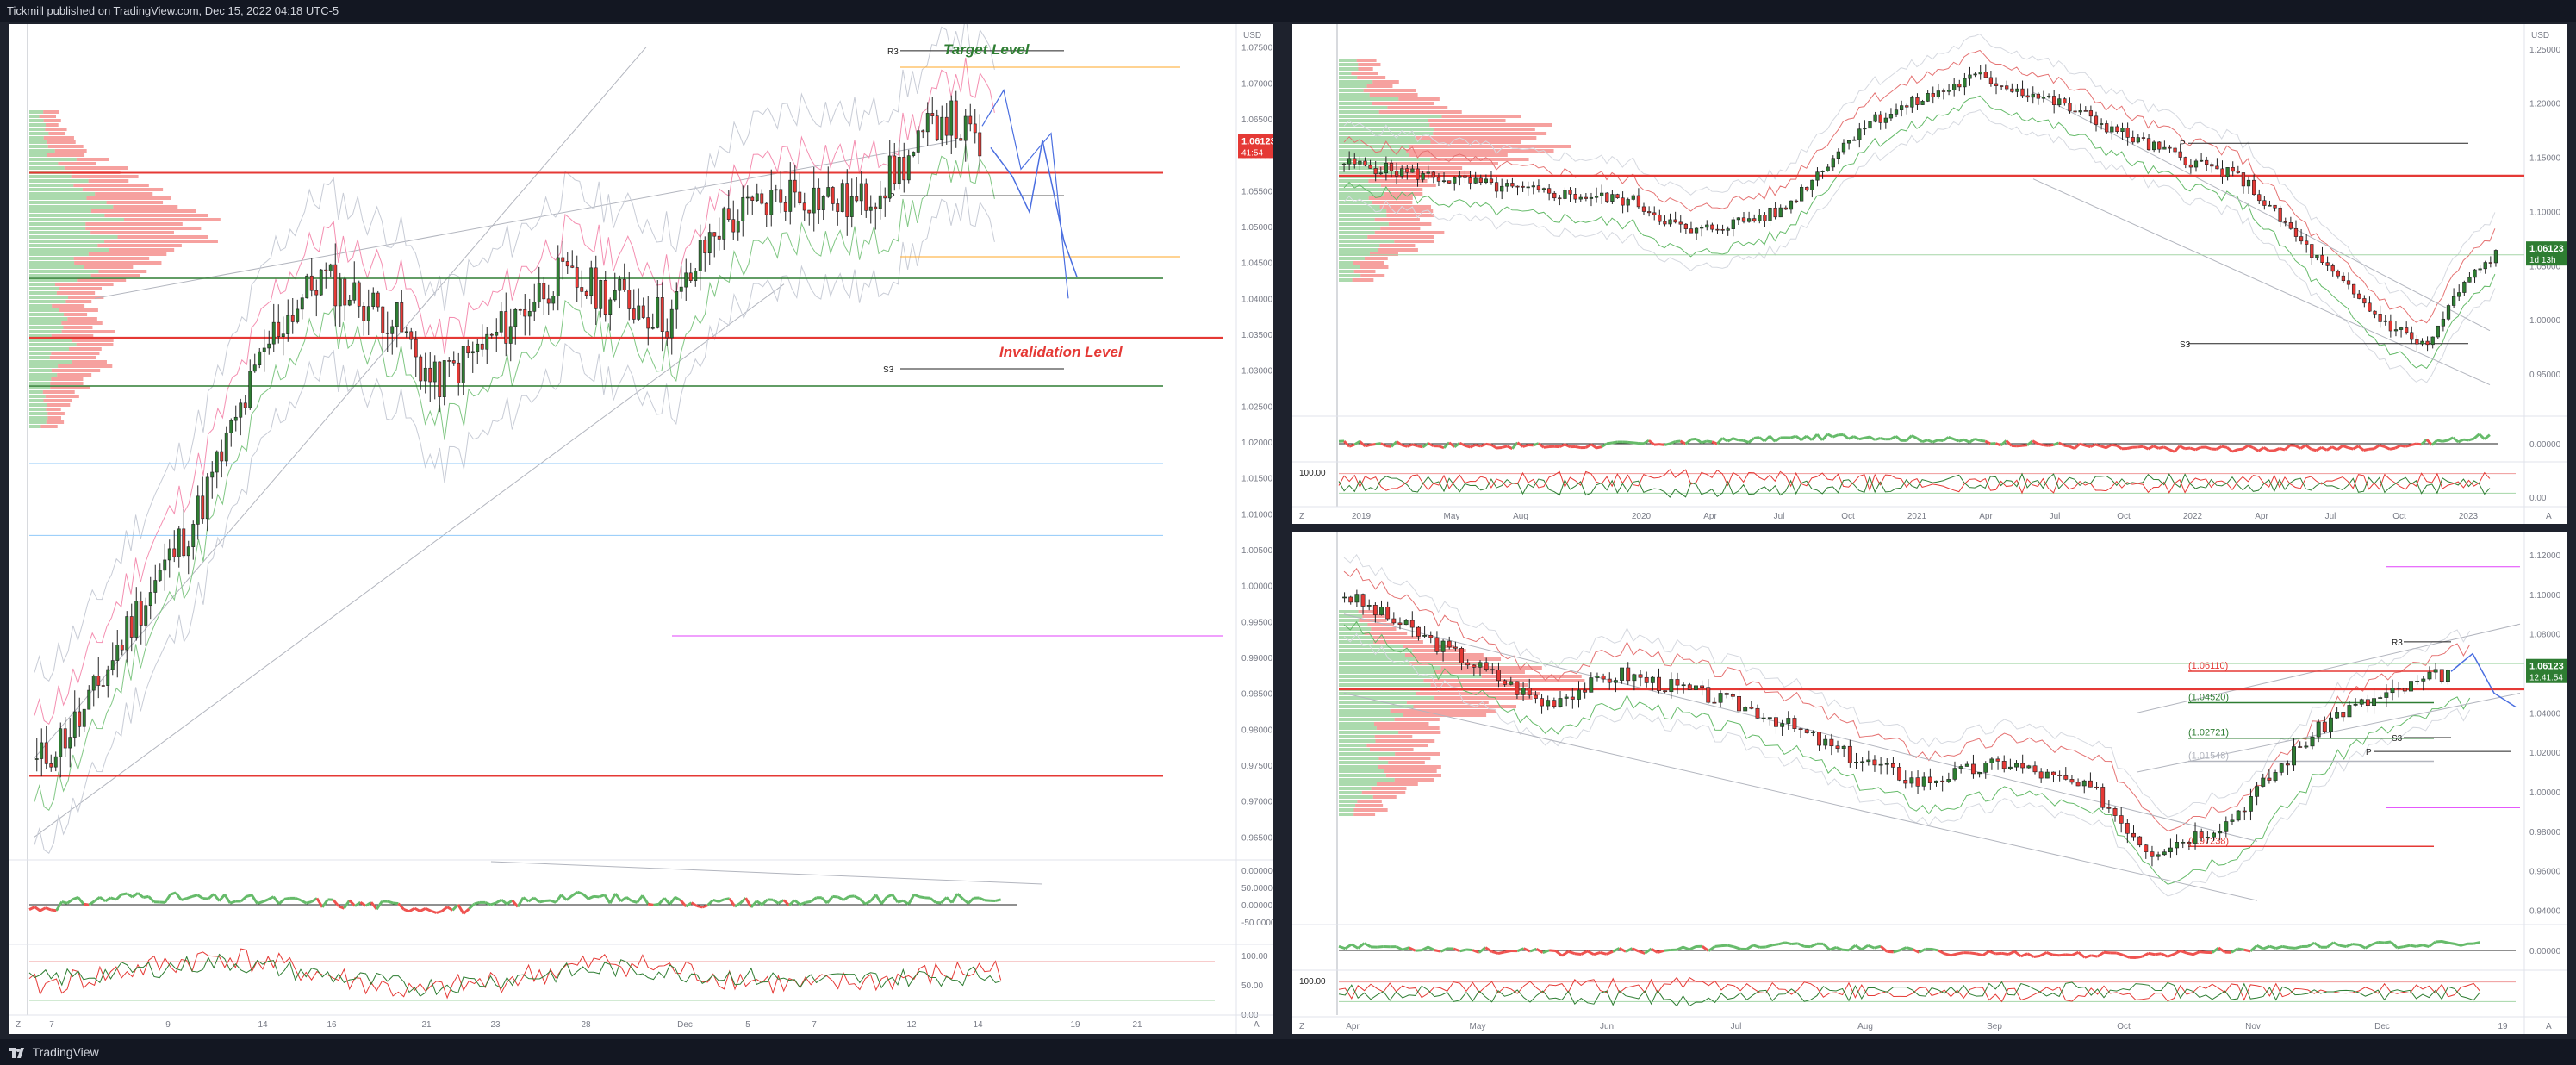  Describe the element at coordinates (2208, 733) in the screenshot. I see `br-lvl3-label: (1.02721)` at that location.